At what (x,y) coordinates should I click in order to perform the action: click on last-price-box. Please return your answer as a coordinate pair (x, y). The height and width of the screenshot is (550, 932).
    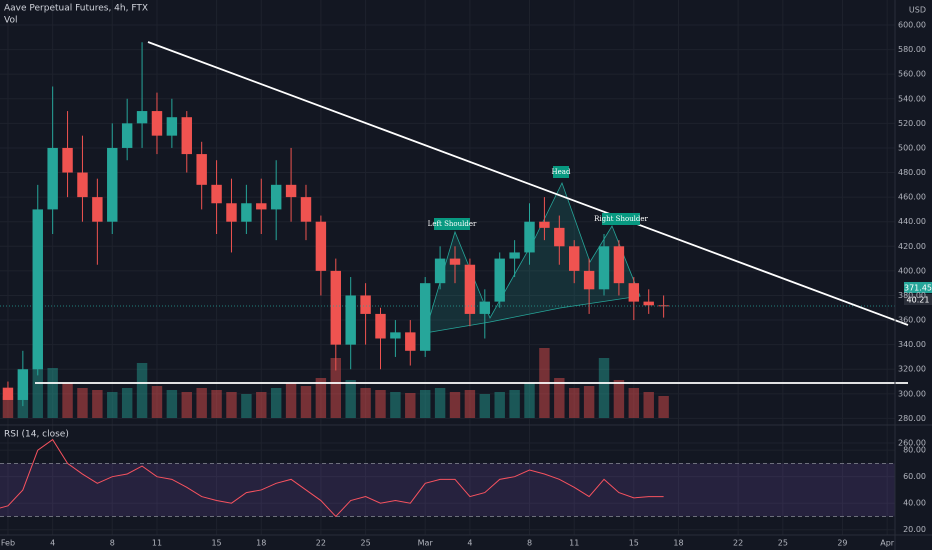
    Looking at the image, I should click on (918, 287).